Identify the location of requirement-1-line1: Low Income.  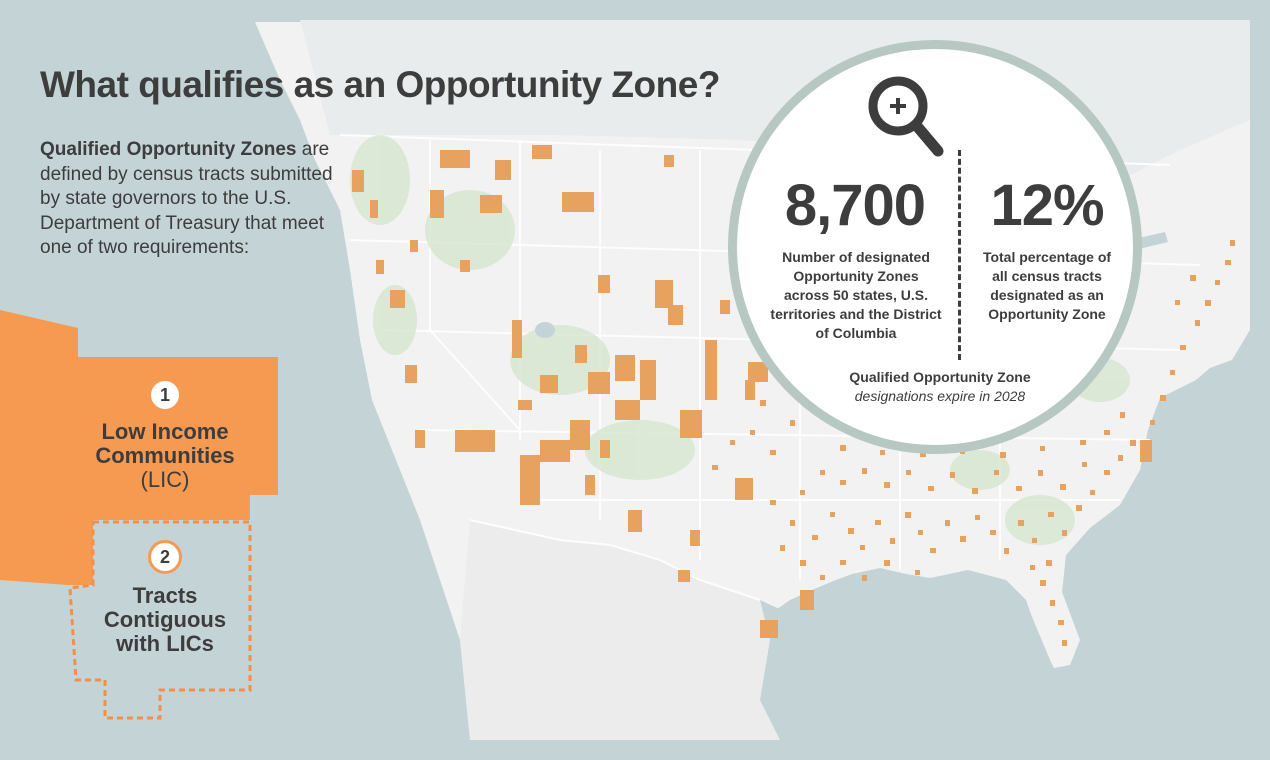
(165, 431).